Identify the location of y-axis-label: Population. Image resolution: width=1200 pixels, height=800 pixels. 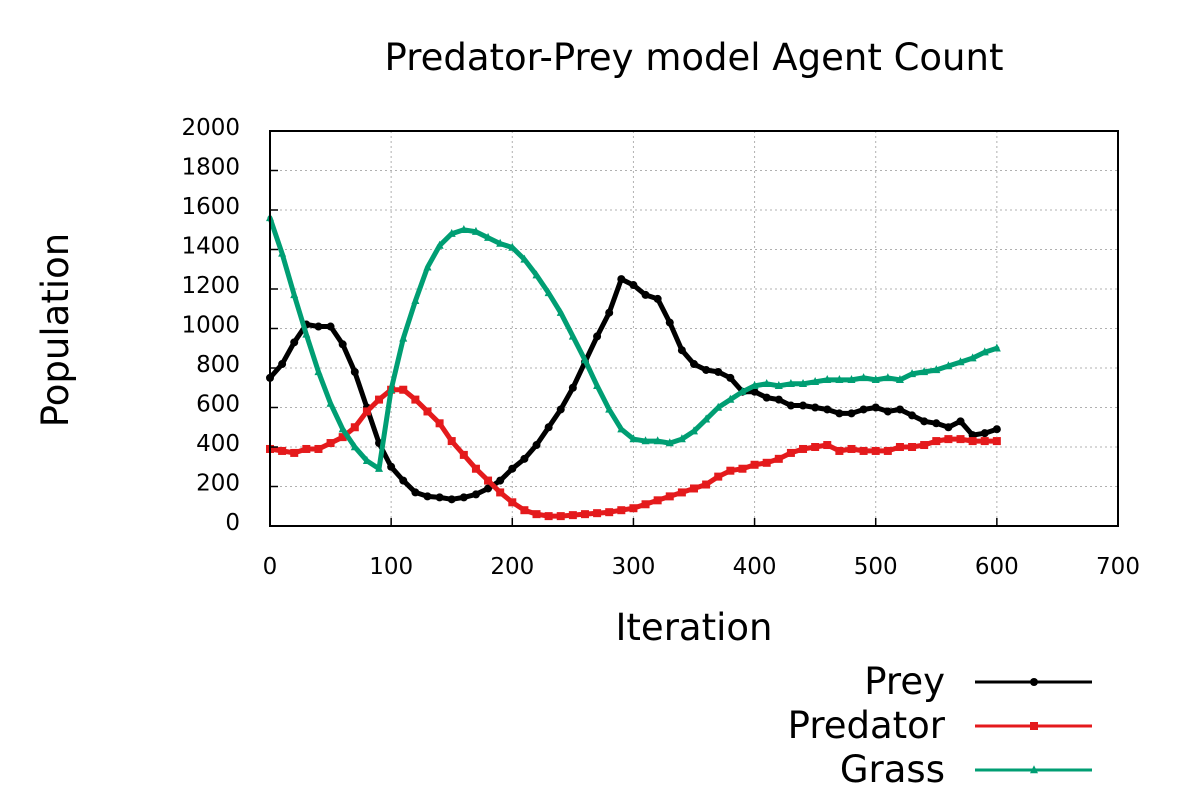
(55, 330).